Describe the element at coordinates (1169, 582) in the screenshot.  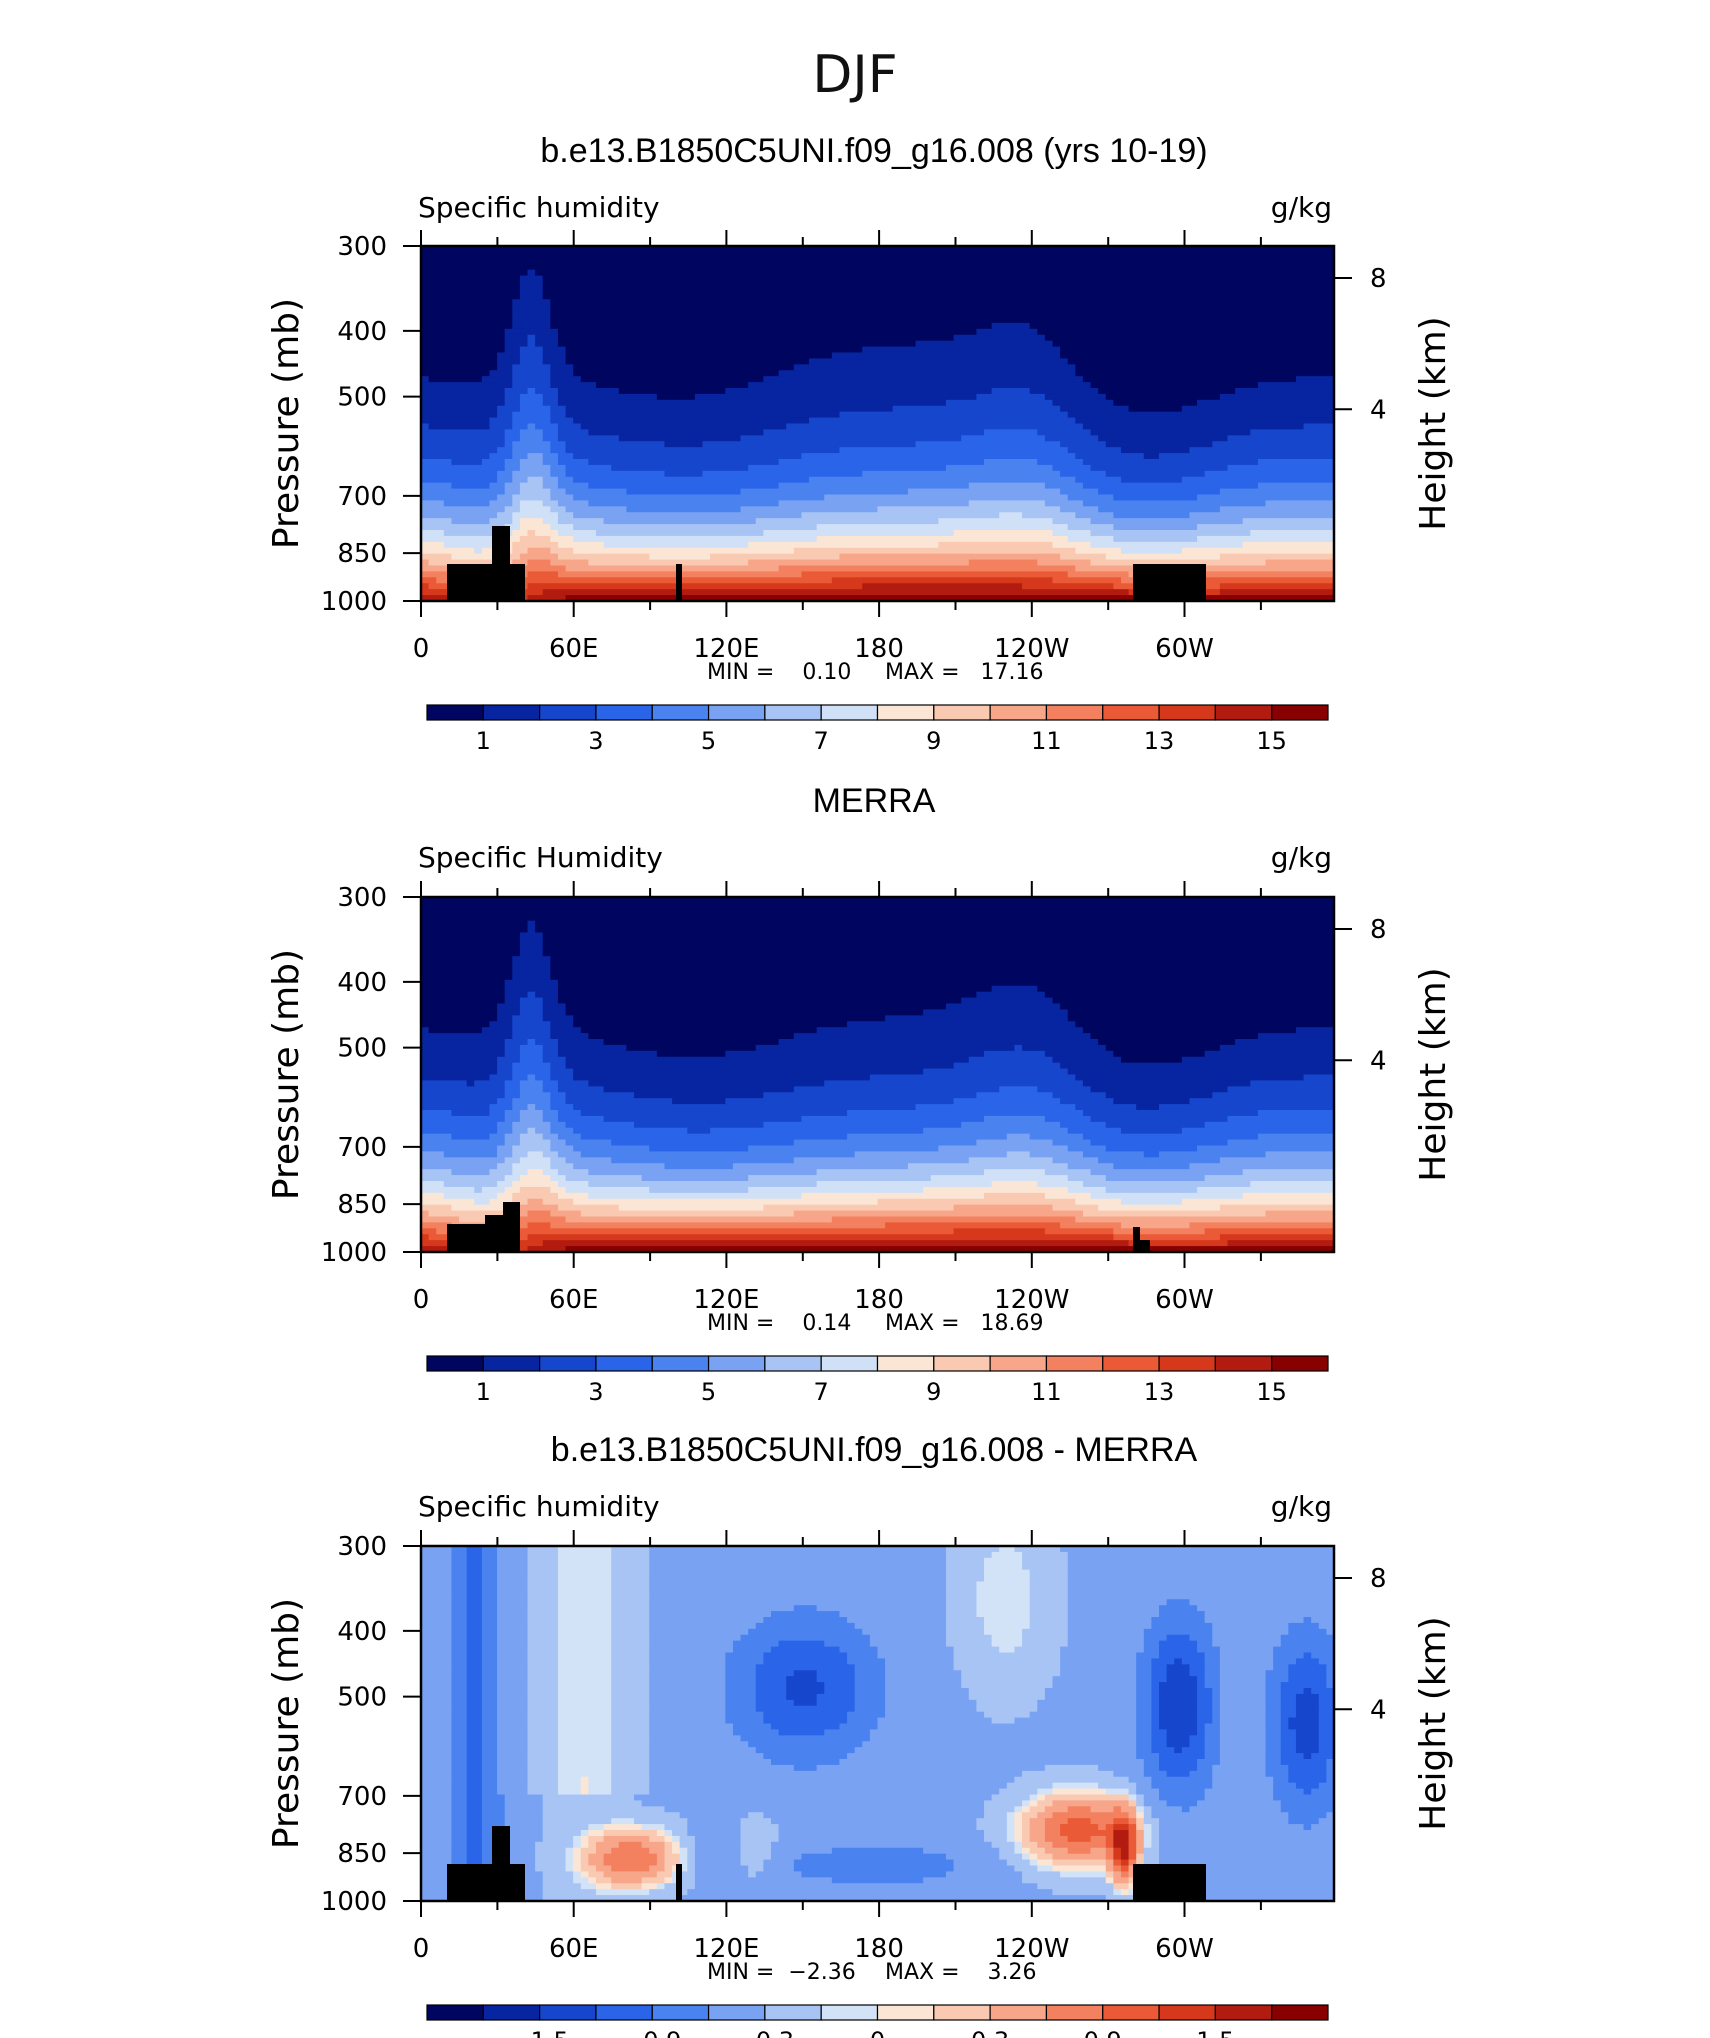
I see `terrain-block` at that location.